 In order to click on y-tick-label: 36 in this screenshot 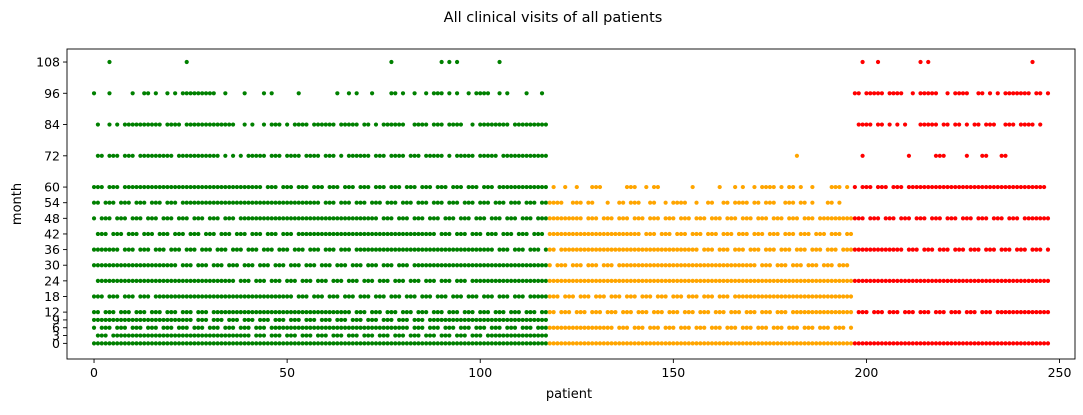, I will do `click(52, 249)`.